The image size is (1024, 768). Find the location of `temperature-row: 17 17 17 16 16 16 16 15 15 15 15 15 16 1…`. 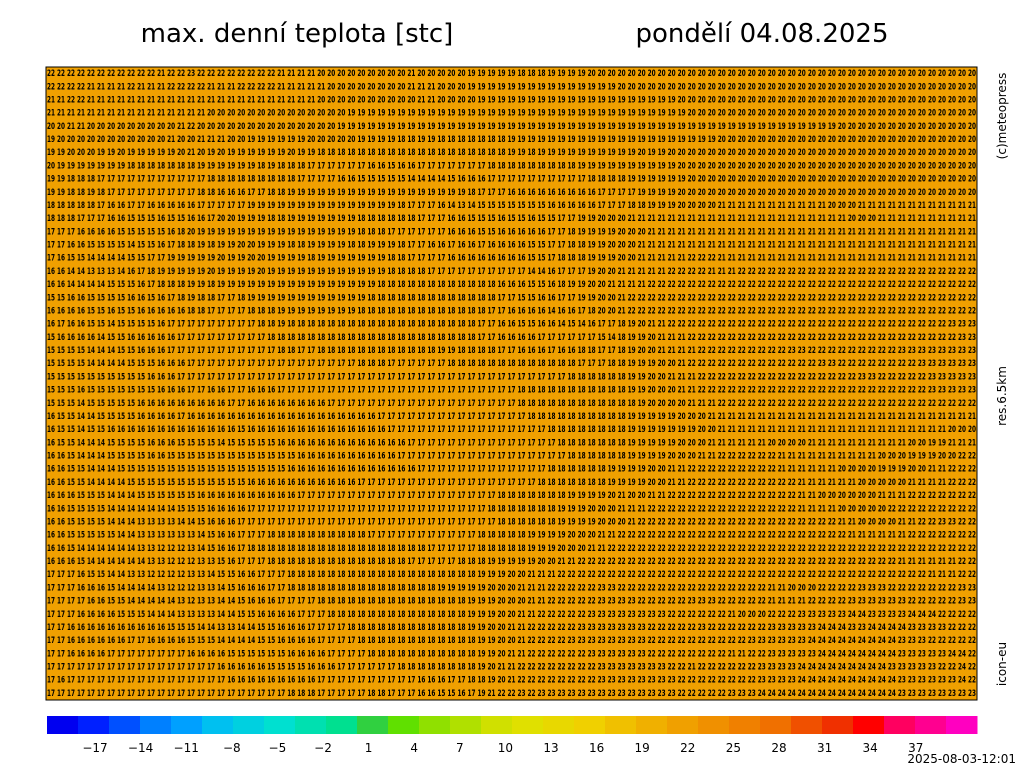

temperature-row: 17 17 17 16 16 16 16 15 15 15 15 15 16 1… is located at coordinates (511, 232).